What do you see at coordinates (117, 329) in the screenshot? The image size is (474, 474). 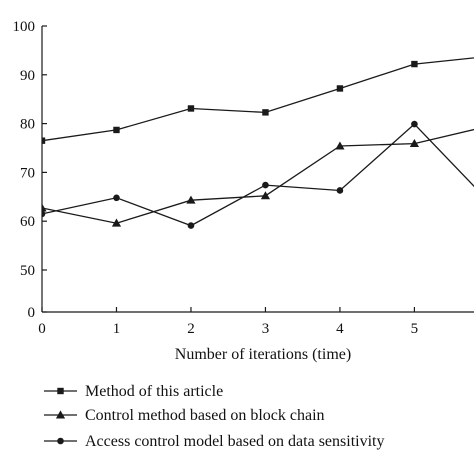 I see `x-tick-label: 1` at bounding box center [117, 329].